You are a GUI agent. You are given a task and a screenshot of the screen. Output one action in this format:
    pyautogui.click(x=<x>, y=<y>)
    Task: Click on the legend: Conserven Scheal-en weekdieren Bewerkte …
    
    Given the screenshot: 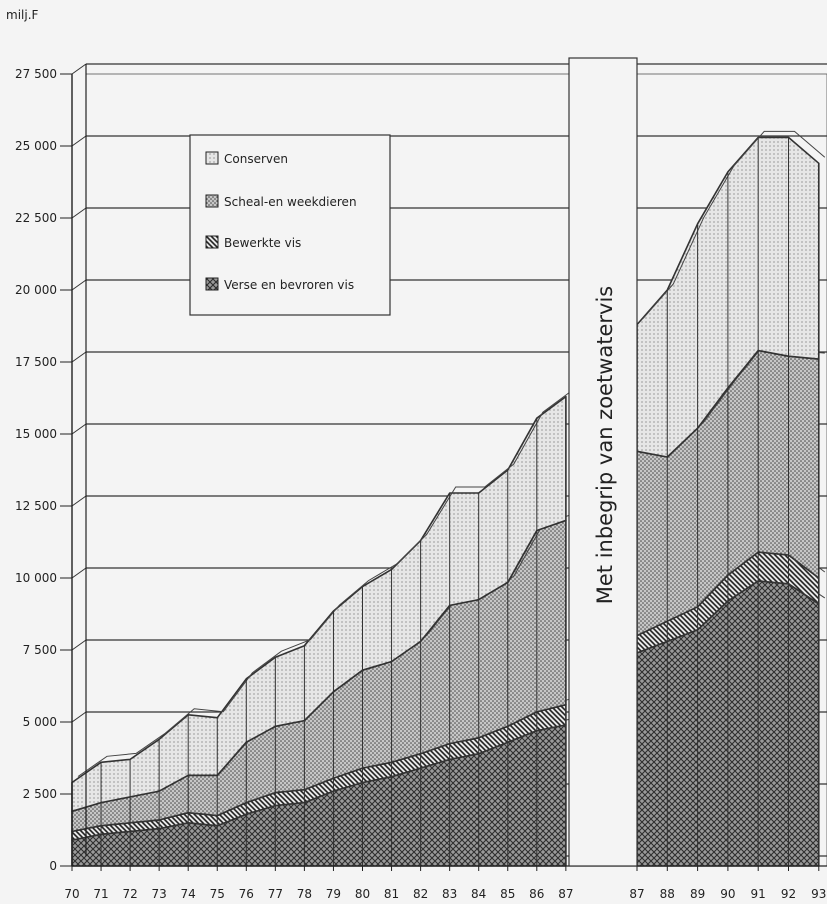 What is the action you would take?
    pyautogui.click(x=290, y=225)
    